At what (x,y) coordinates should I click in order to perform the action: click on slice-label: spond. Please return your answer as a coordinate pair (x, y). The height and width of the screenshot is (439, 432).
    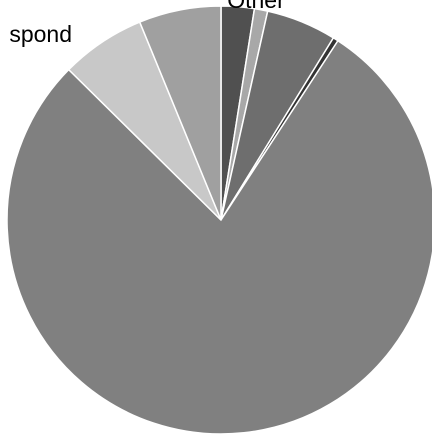
    Looking at the image, I should click on (40, 34).